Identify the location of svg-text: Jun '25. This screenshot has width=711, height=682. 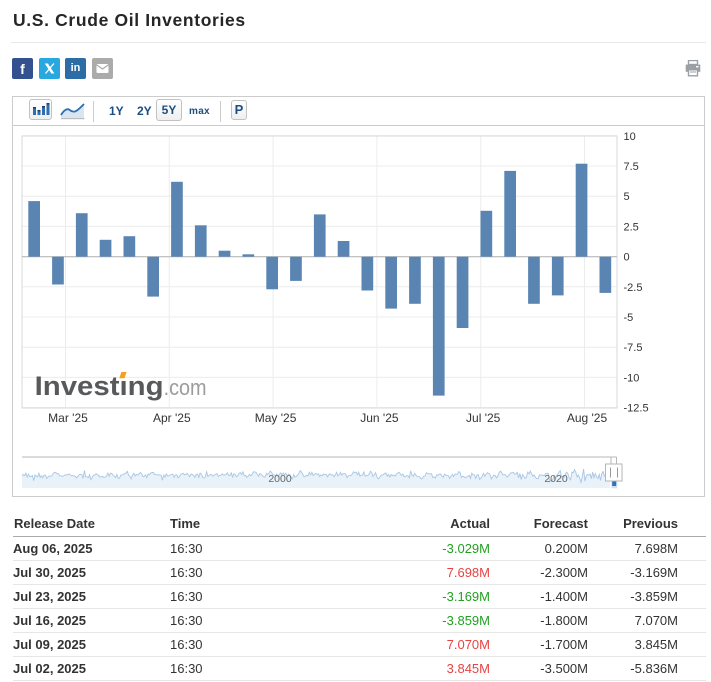
(379, 418).